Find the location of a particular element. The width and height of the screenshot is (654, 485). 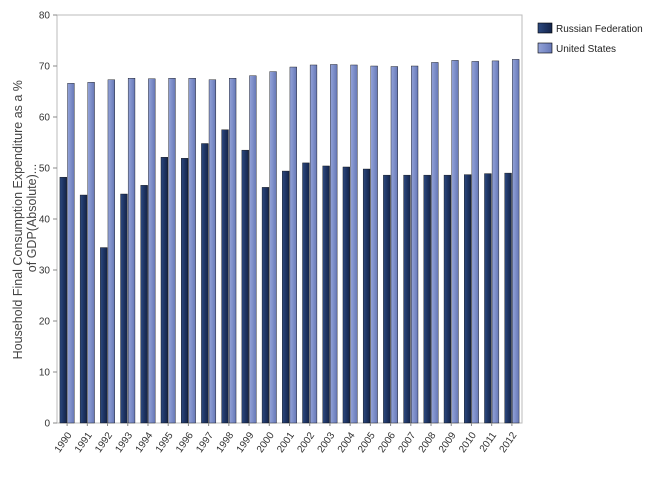

x-tick-label: 2012 is located at coordinates (509, 442).